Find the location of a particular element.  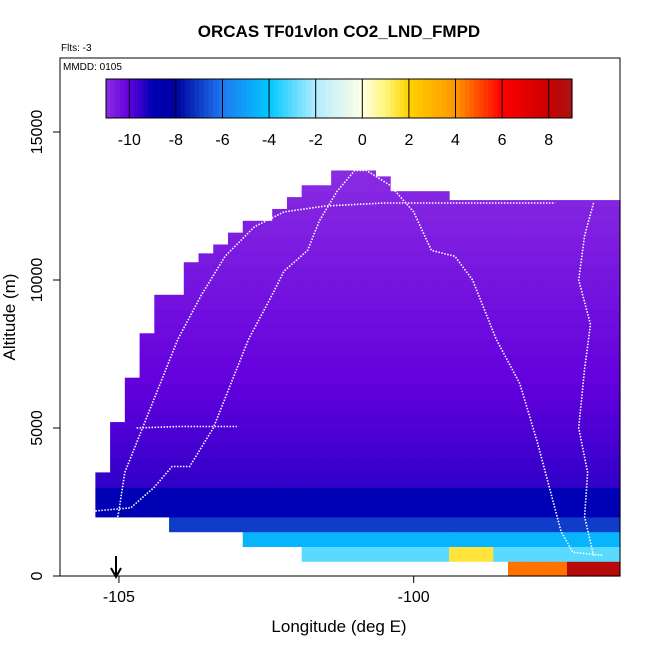

arrow-head is located at coordinates (116, 573).